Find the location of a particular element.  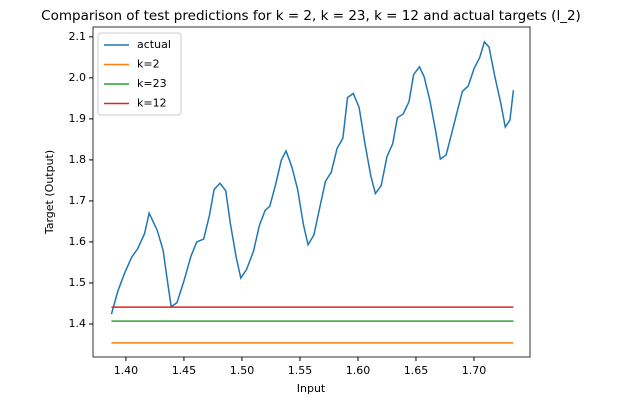

x-tick-label: 1.65 is located at coordinates (416, 370).